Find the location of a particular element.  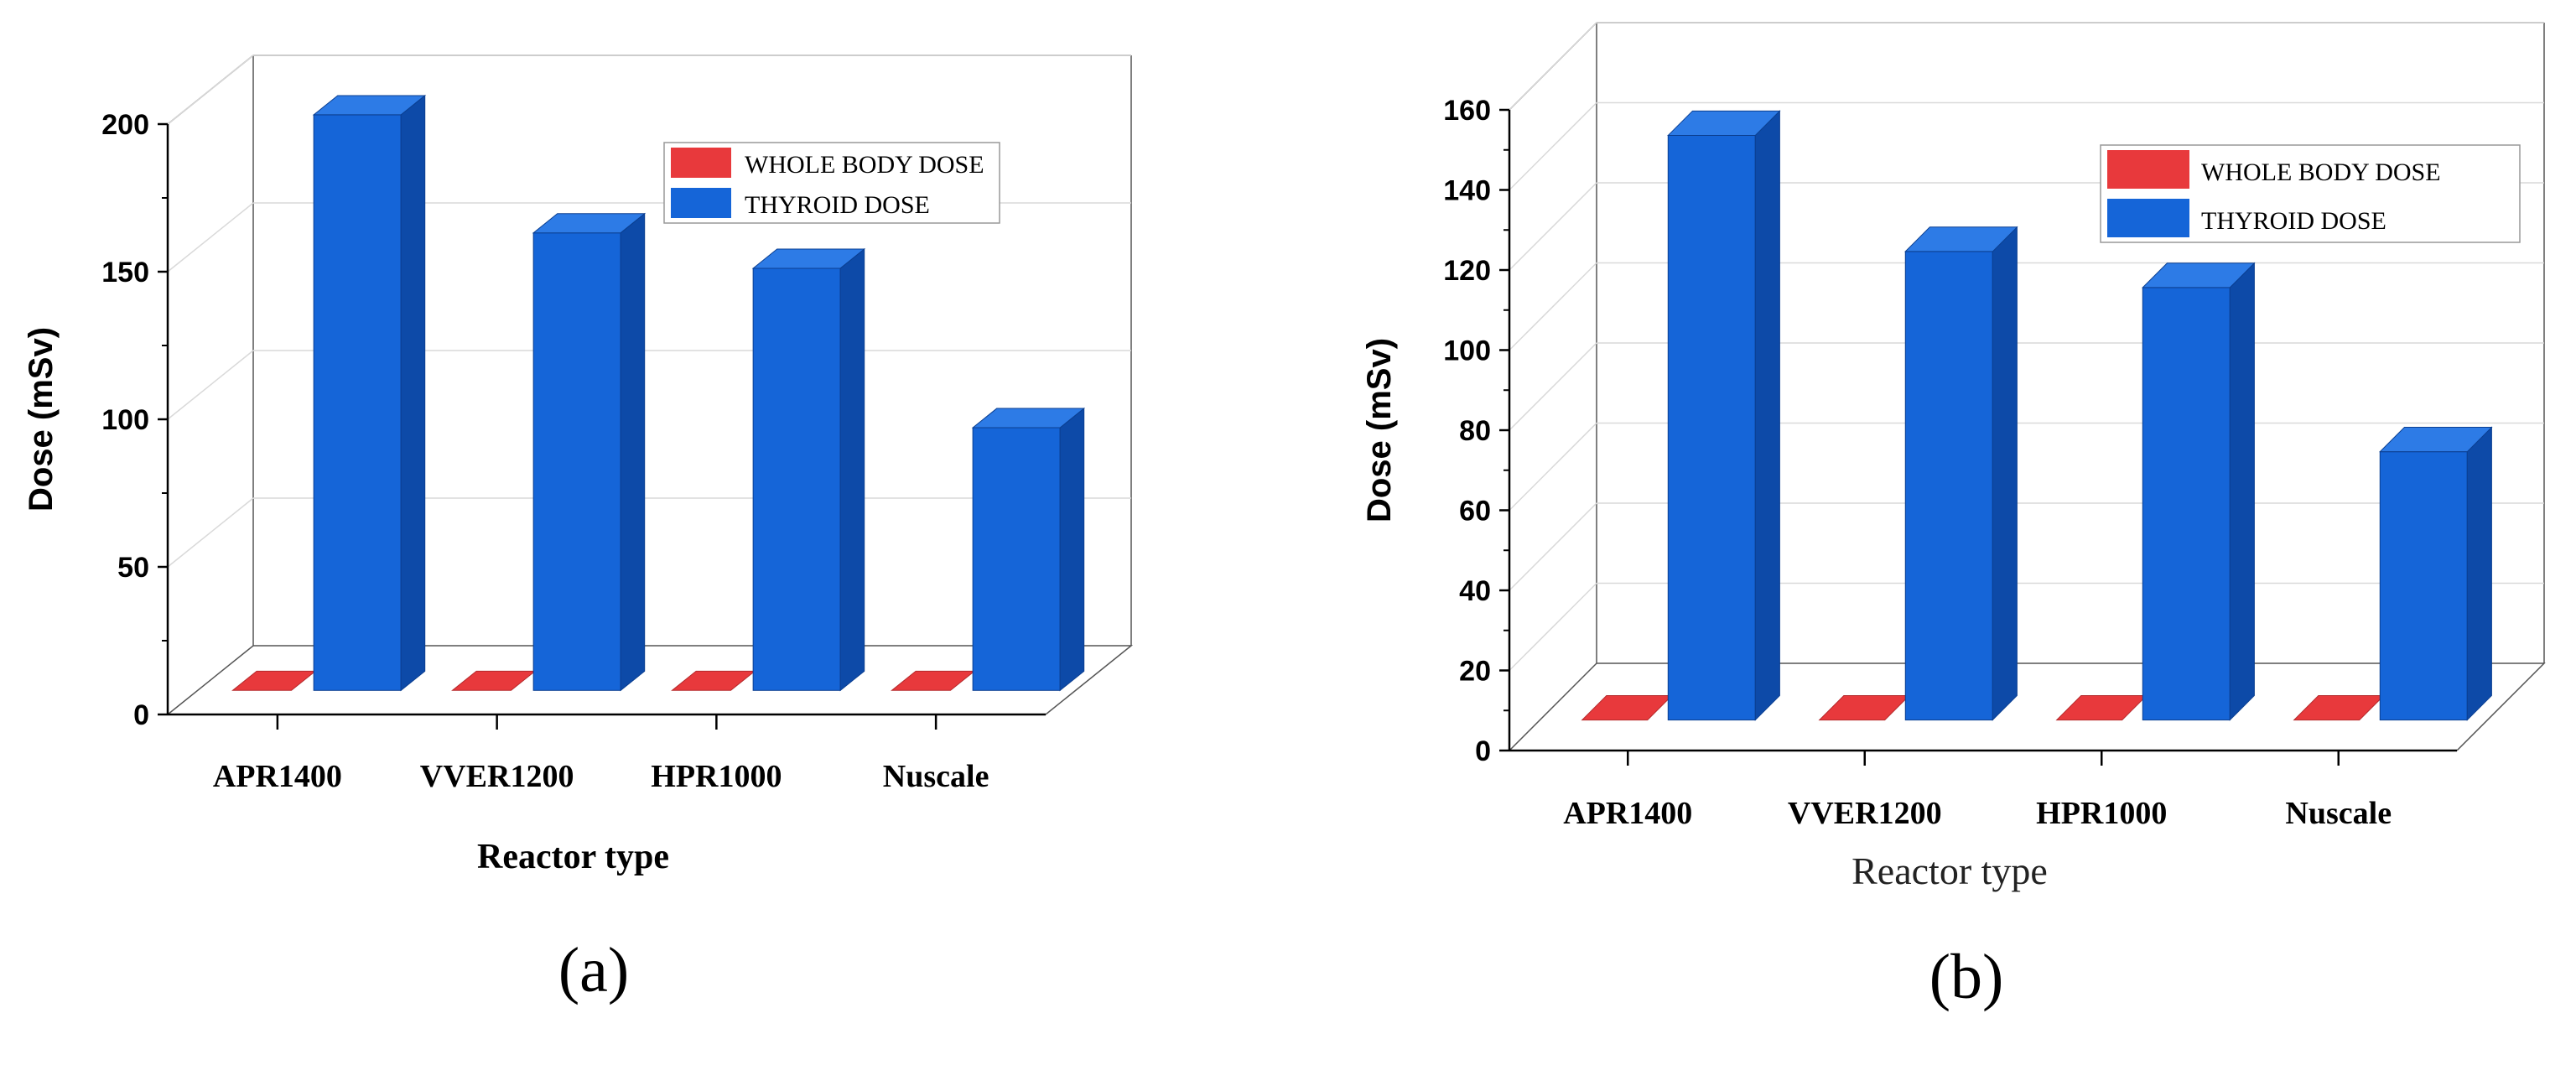

y-tick-label: 150 is located at coordinates (125, 272).